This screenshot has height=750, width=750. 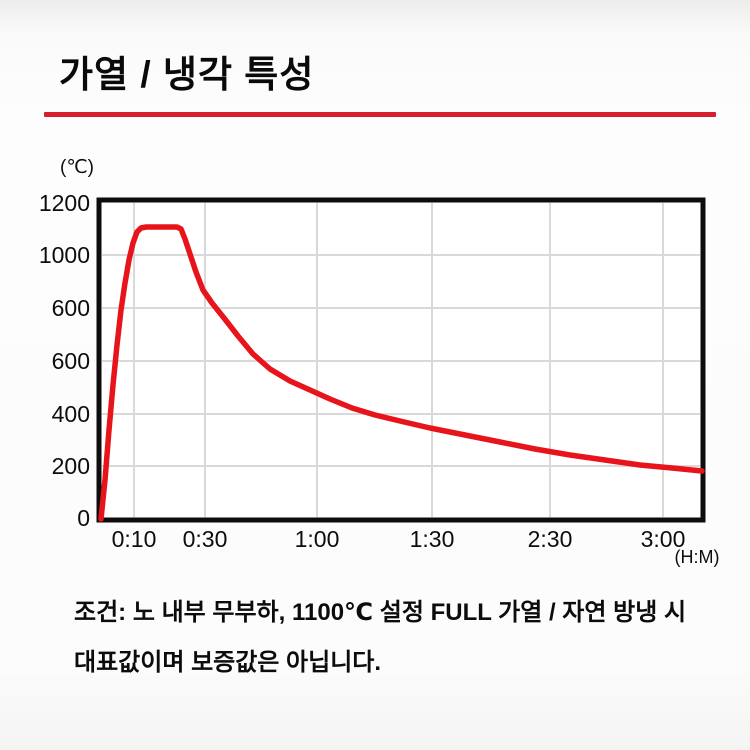 I want to click on x-tick-label: 1:30, so click(x=432, y=539).